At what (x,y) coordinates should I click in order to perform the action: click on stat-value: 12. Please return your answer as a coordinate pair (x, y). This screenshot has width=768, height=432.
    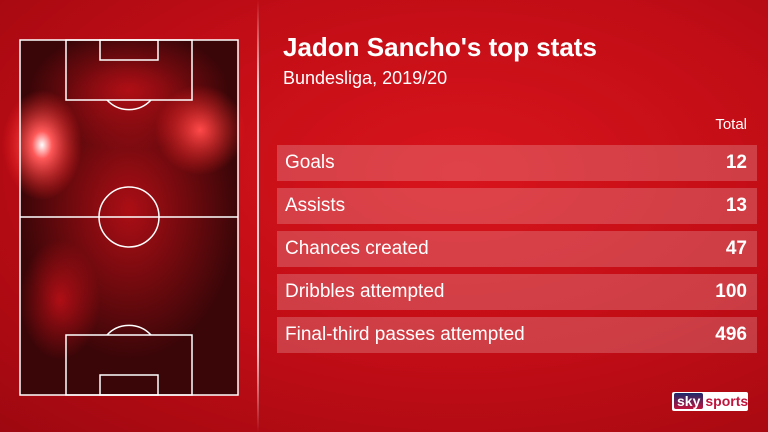
    Looking at the image, I should click on (736, 162).